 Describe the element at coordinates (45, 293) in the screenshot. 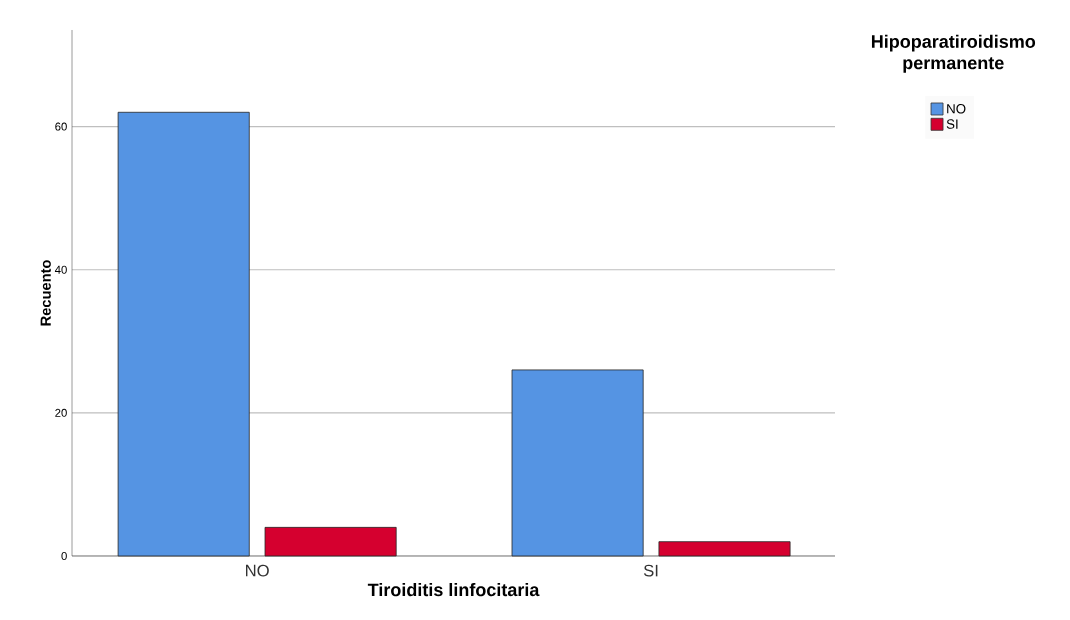

I see `y-axis-title: Recuento` at that location.